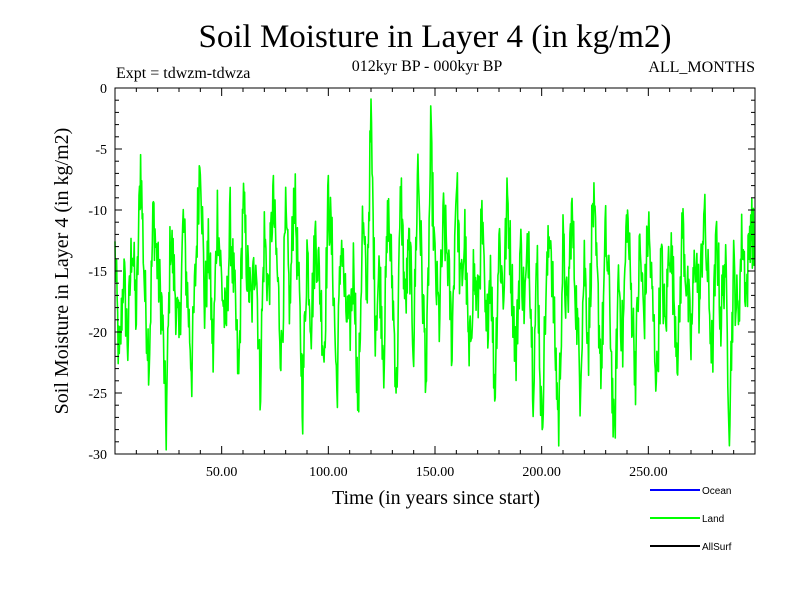  I want to click on chart-subtitle: 012kyr BP - 000kyr BP, so click(427, 66).